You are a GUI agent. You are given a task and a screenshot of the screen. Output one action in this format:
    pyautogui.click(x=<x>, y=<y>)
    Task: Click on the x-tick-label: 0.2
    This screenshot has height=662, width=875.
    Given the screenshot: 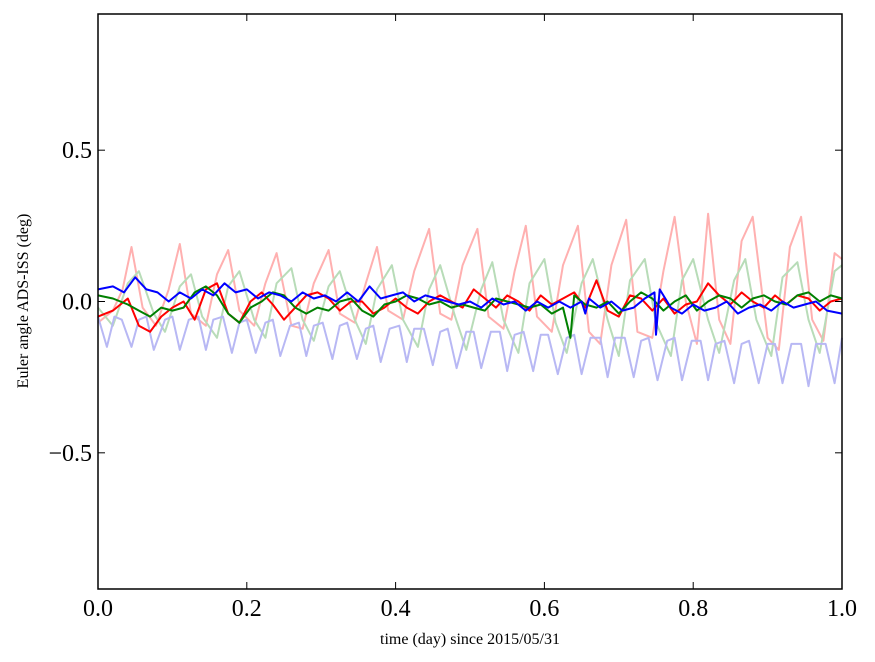 What is the action you would take?
    pyautogui.click(x=247, y=609)
    